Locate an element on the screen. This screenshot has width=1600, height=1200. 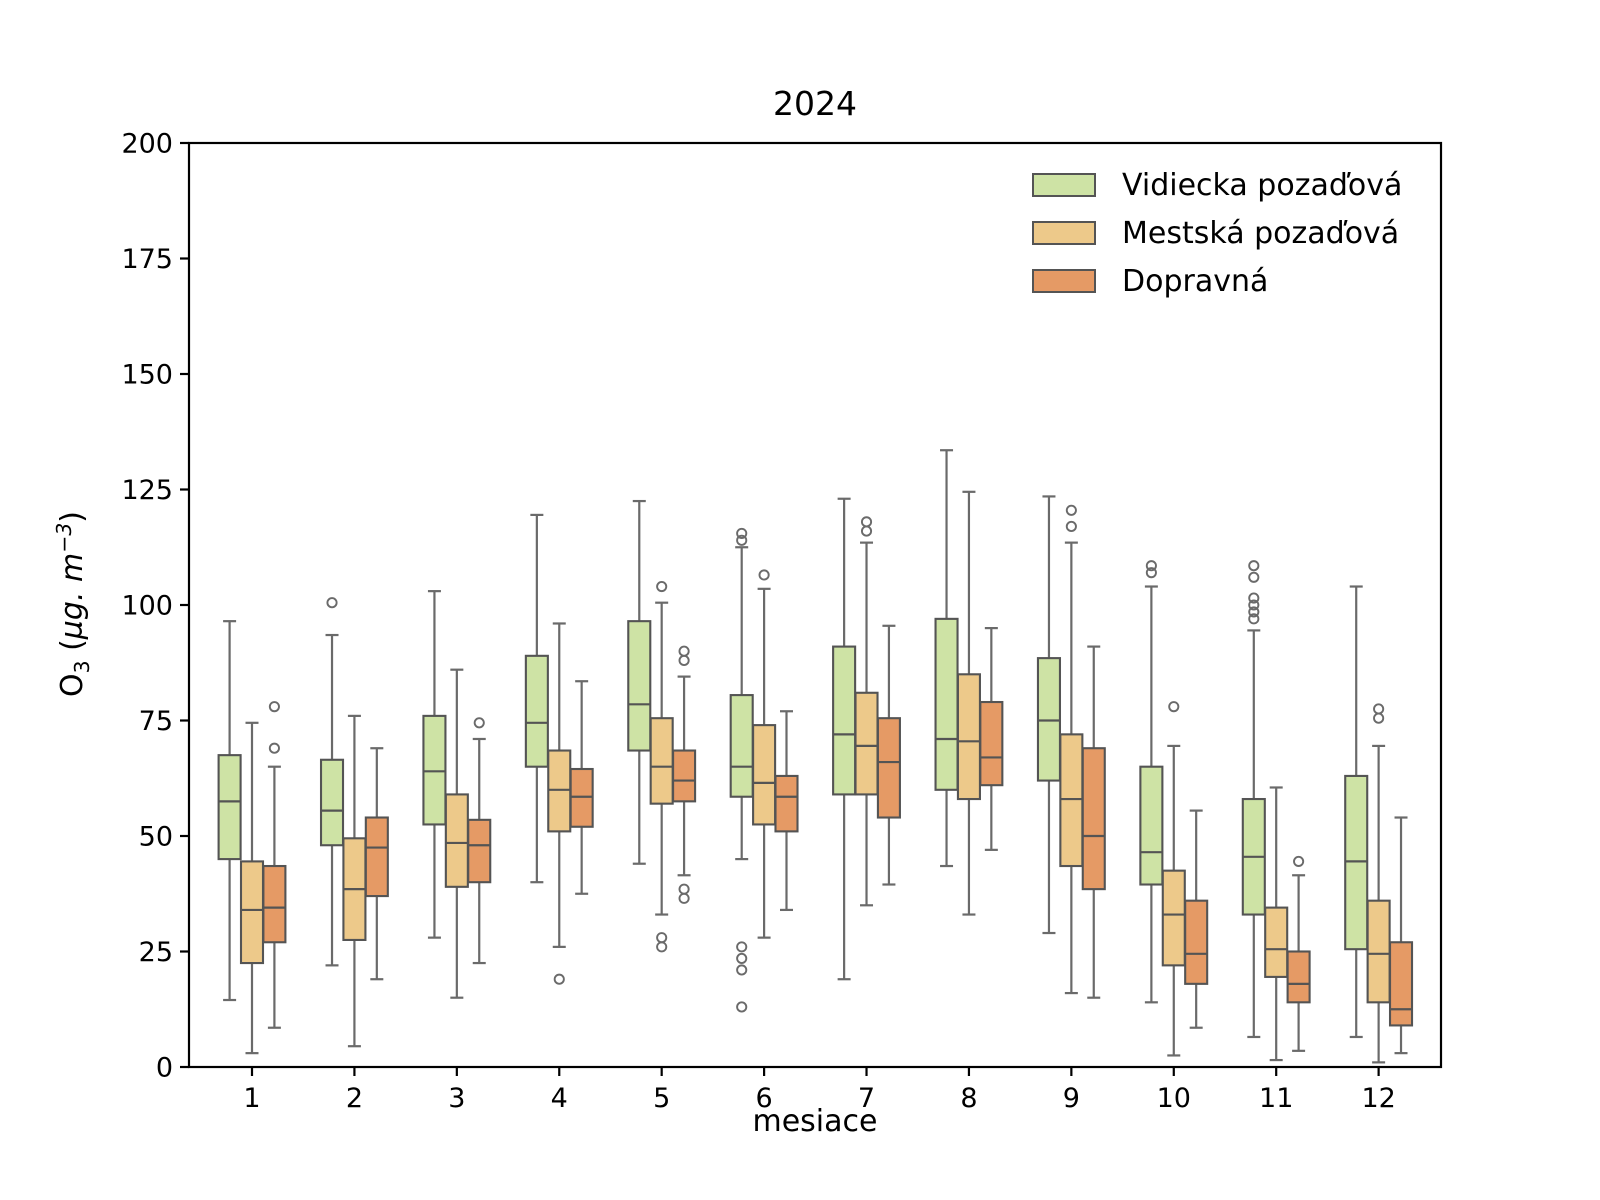
x-tick-label-8: 8 is located at coordinates (968, 1098).